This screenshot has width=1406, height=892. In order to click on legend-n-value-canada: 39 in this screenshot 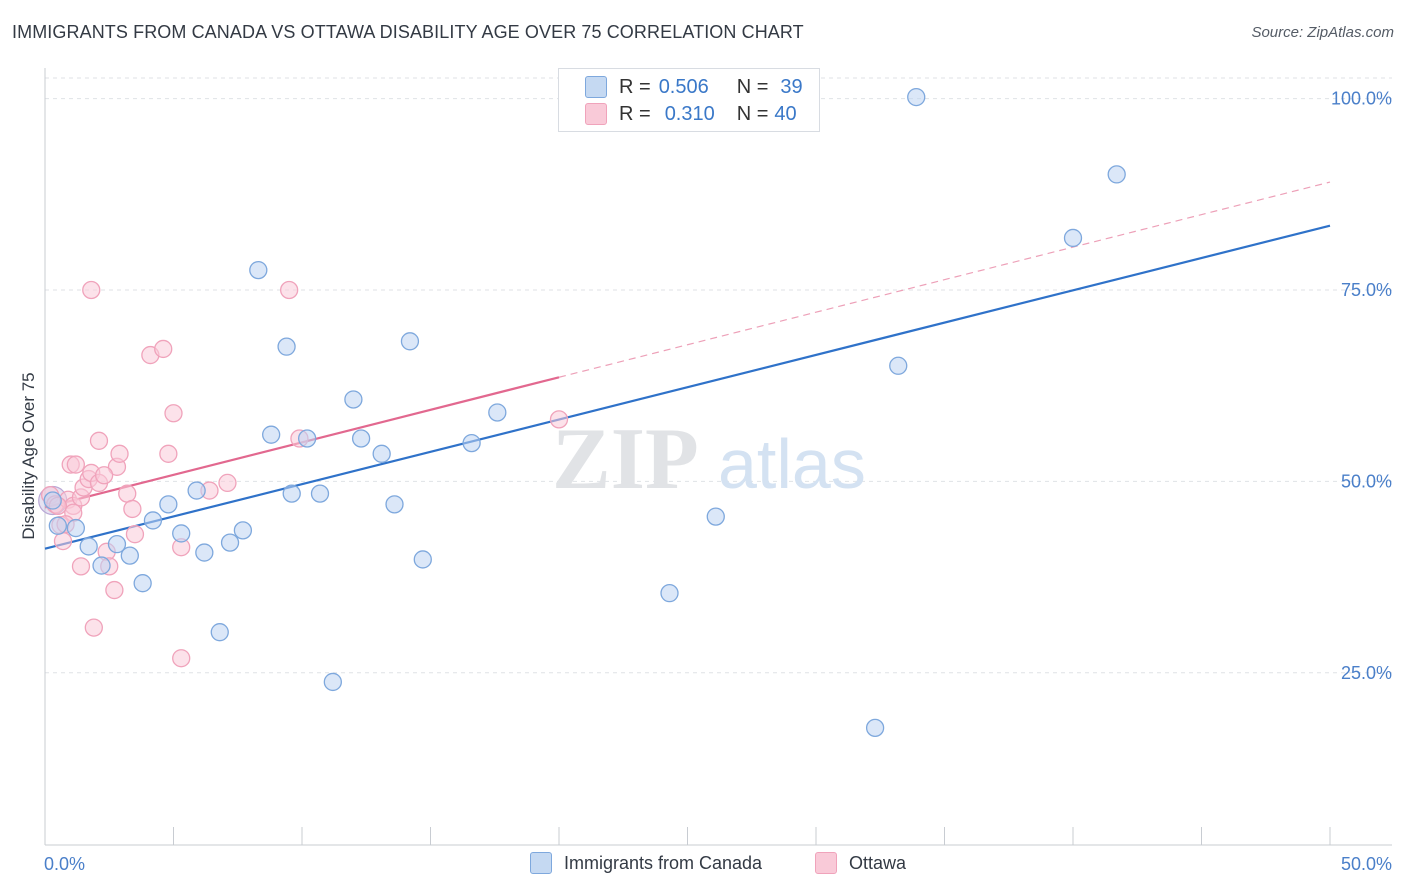, I will do `click(791, 86)`.